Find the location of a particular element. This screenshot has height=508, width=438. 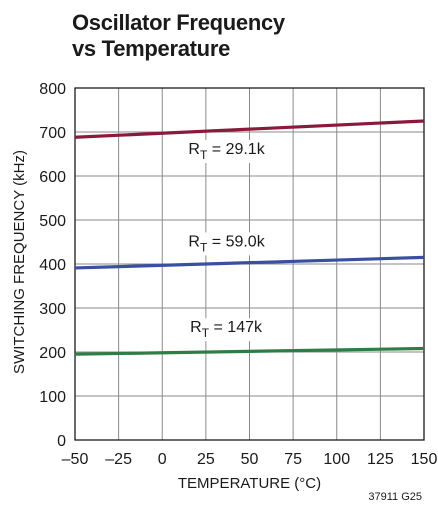

x-tick-label: –25 is located at coordinates (118, 459).